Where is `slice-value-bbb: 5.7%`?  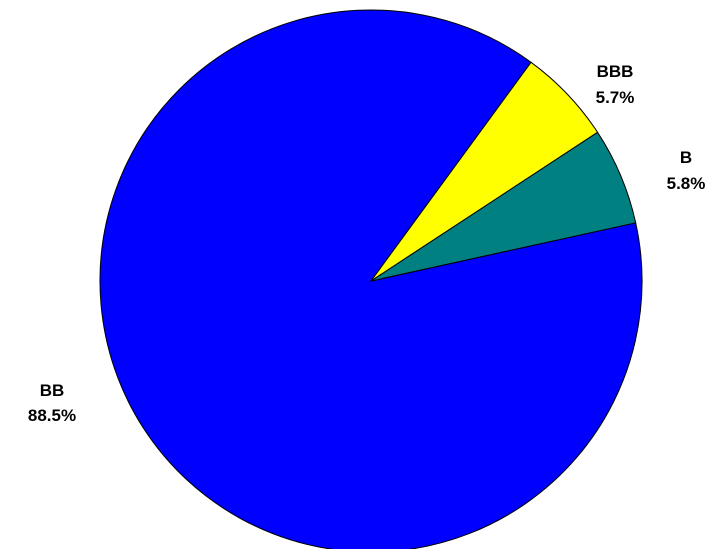
slice-value-bbb: 5.7% is located at coordinates (615, 97).